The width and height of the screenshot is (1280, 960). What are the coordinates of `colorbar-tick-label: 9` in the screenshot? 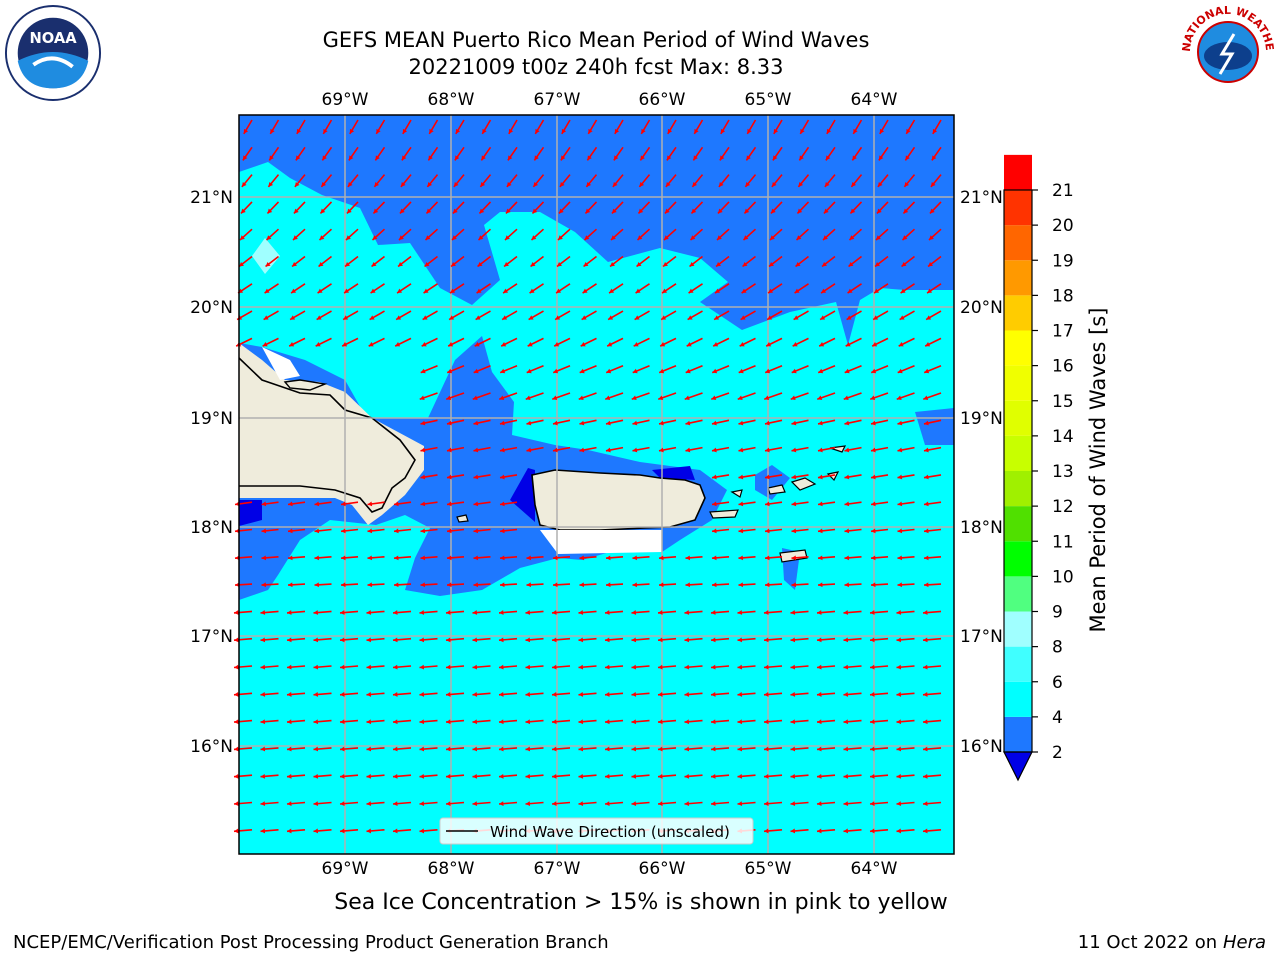 It's located at (1057, 613).